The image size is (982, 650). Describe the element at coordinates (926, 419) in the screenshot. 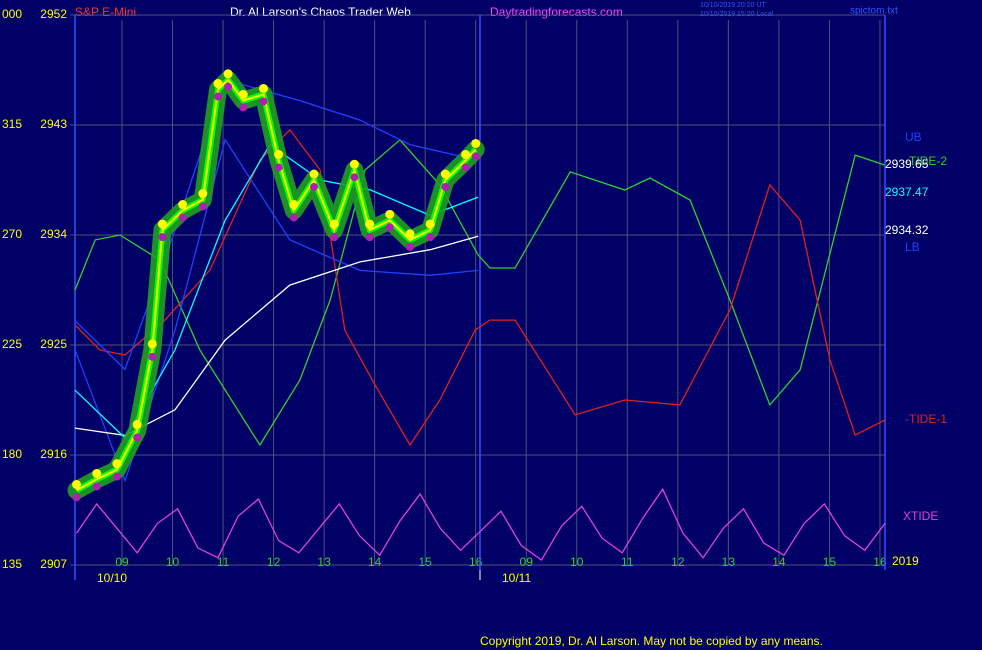

I see `series-label: -TIDE-1` at that location.